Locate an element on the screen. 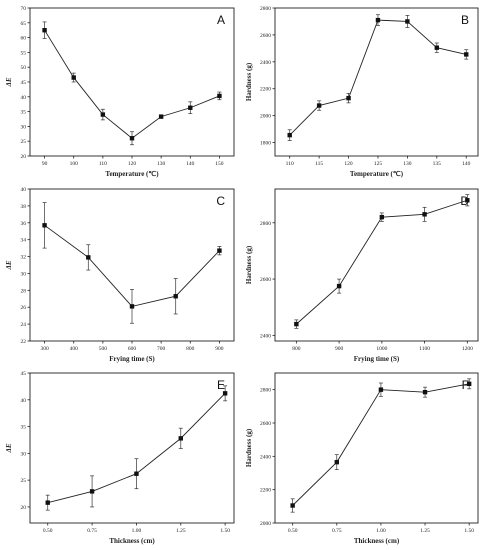 Image resolution: width=486 pixels, height=550 pixels. y-tick-label: 2200 is located at coordinates (265, 90).